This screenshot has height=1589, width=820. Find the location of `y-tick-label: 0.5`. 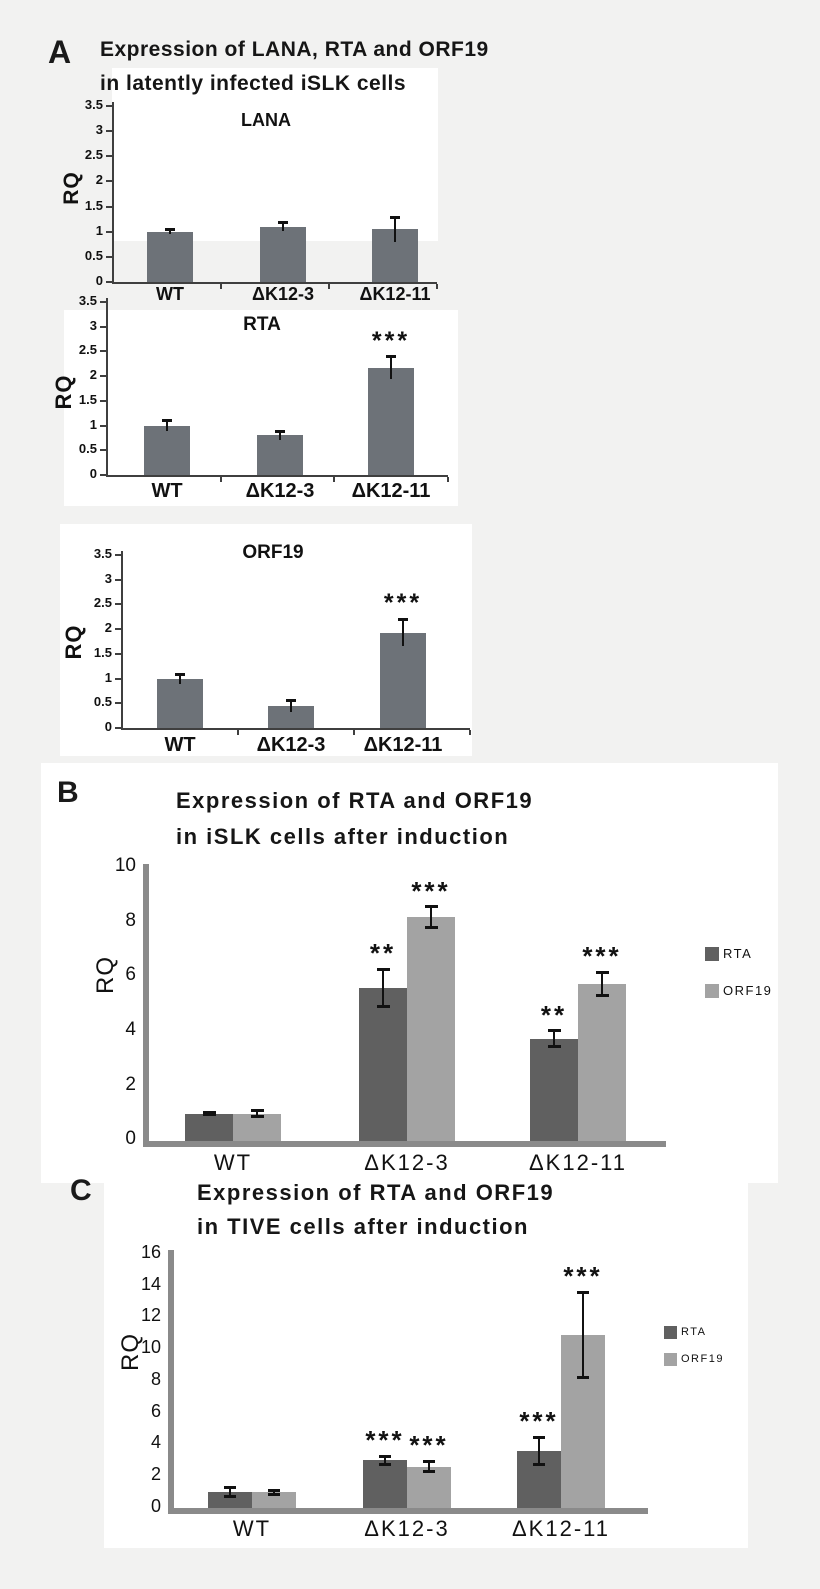

y-tick-label: 0.5 is located at coordinates (87, 449).